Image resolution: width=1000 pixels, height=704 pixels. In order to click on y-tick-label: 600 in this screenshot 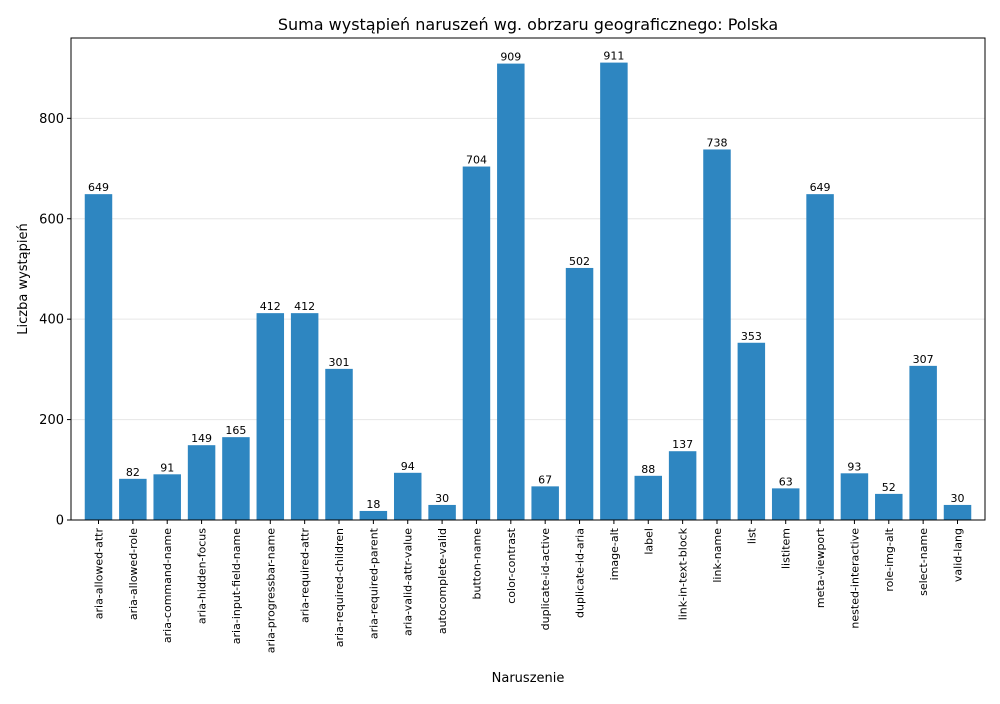, I will do `click(51, 219)`.